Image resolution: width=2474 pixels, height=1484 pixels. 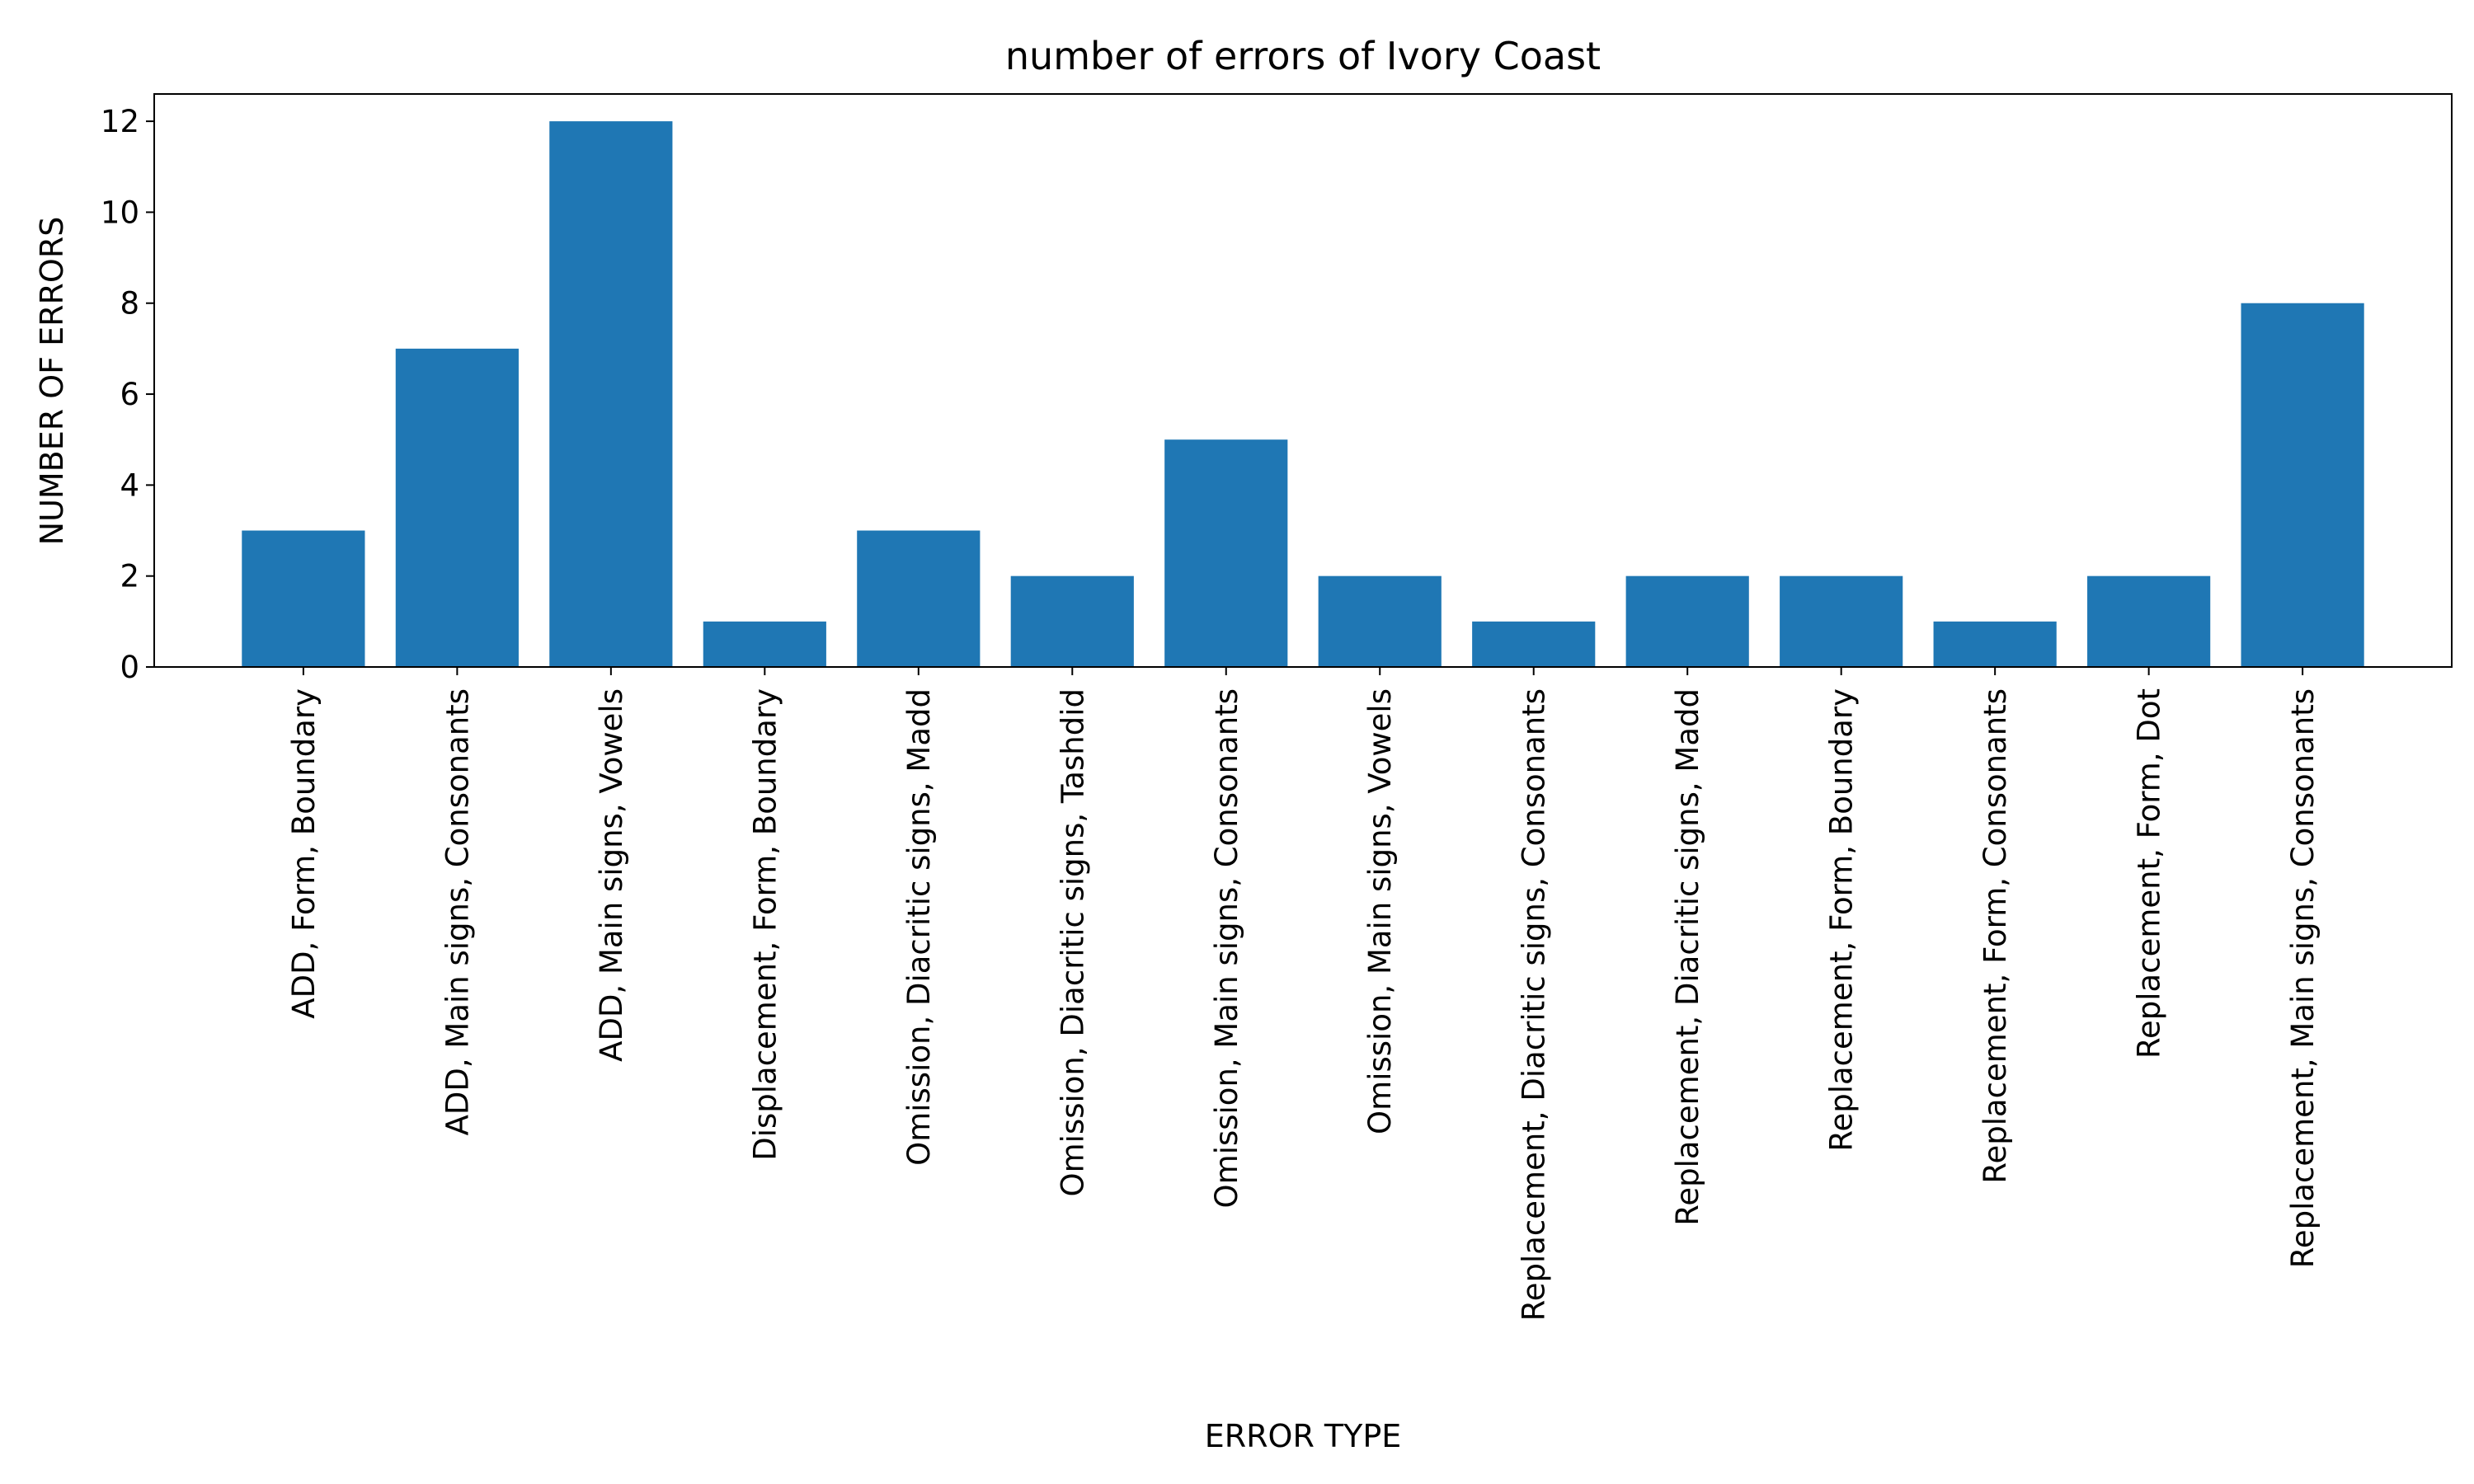 What do you see at coordinates (304, 853) in the screenshot?
I see `x-tick-label: ADD, Form, Boundary` at bounding box center [304, 853].